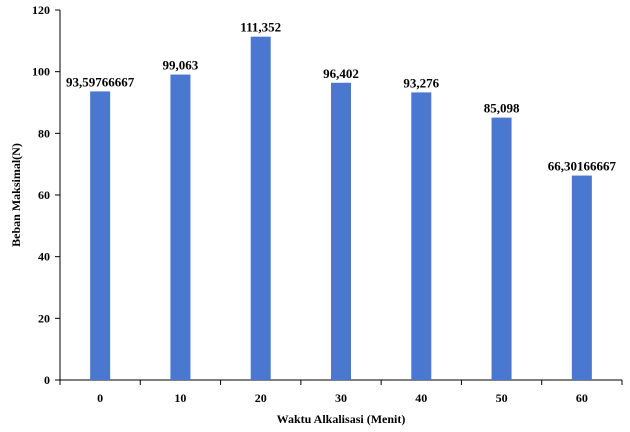 The height and width of the screenshot is (432, 630). What do you see at coordinates (100, 81) in the screenshot?
I see `data-label-0: 93,59766667` at bounding box center [100, 81].